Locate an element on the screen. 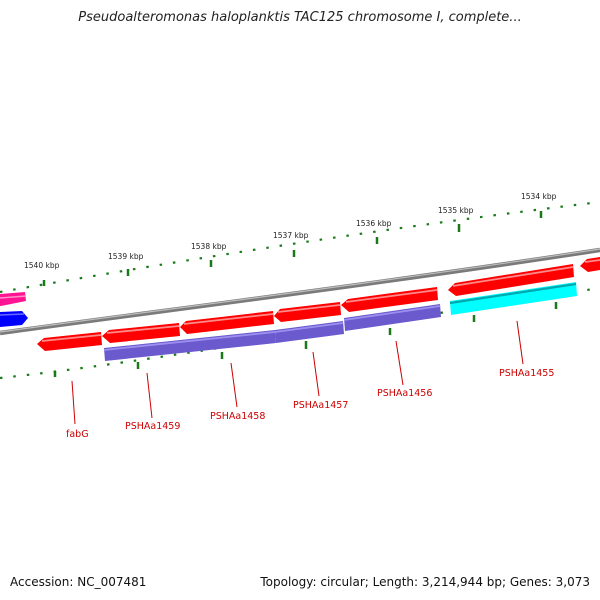 The height and width of the screenshot is (600, 600). gene-label-PSHAa1457: PSHAa1457 is located at coordinates (320, 405).